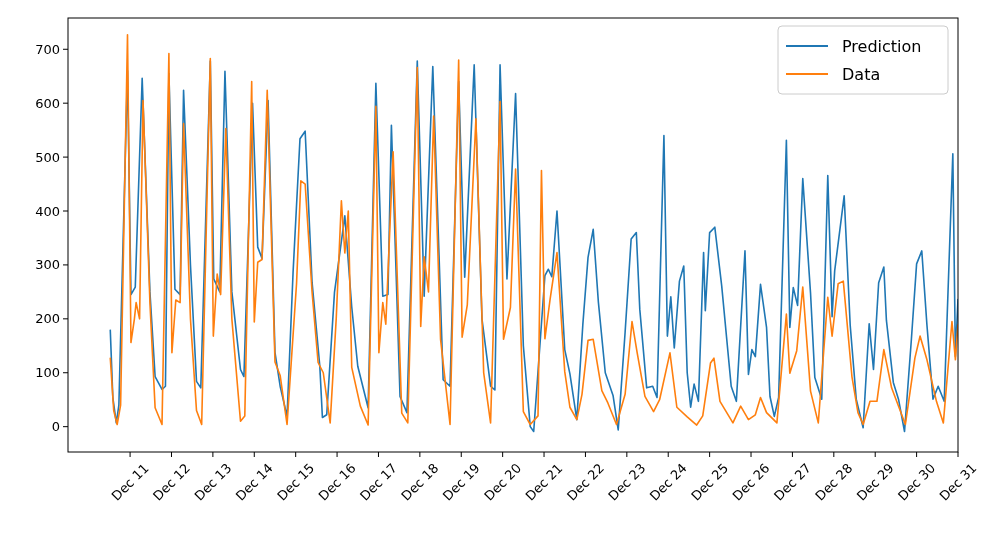 The height and width of the screenshot is (544, 1005). I want to click on x-tick-label: Dec 19, so click(461, 482).